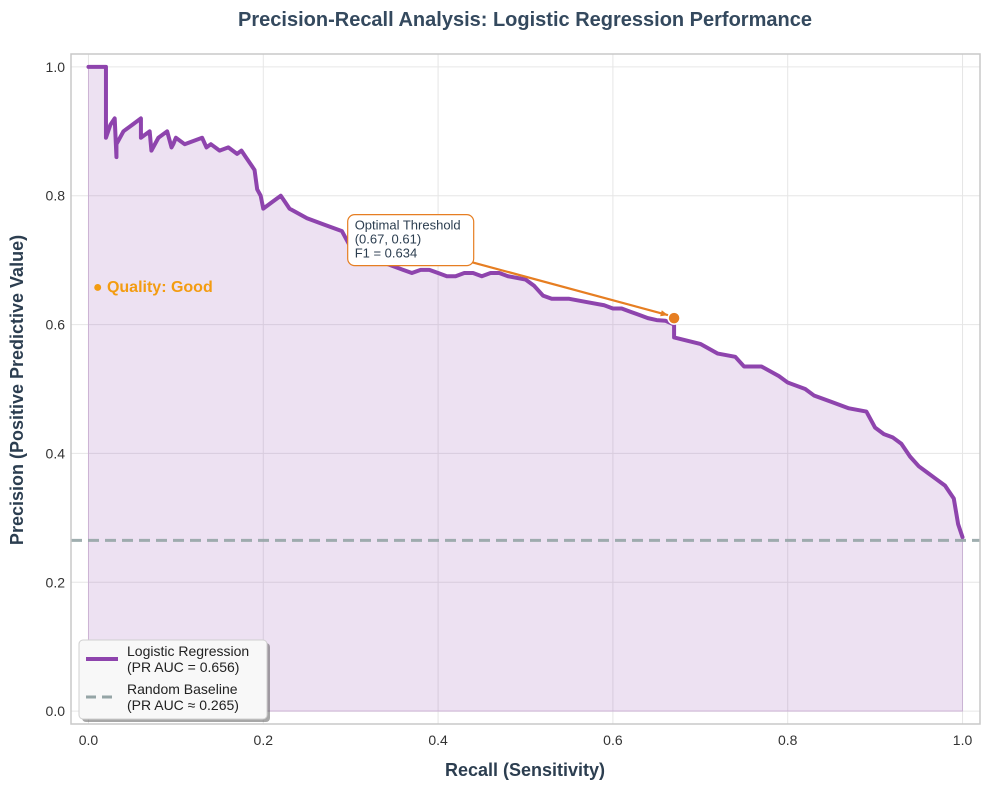 The height and width of the screenshot is (790, 989). I want to click on quality-label: ● Quality: Good, so click(153, 287).